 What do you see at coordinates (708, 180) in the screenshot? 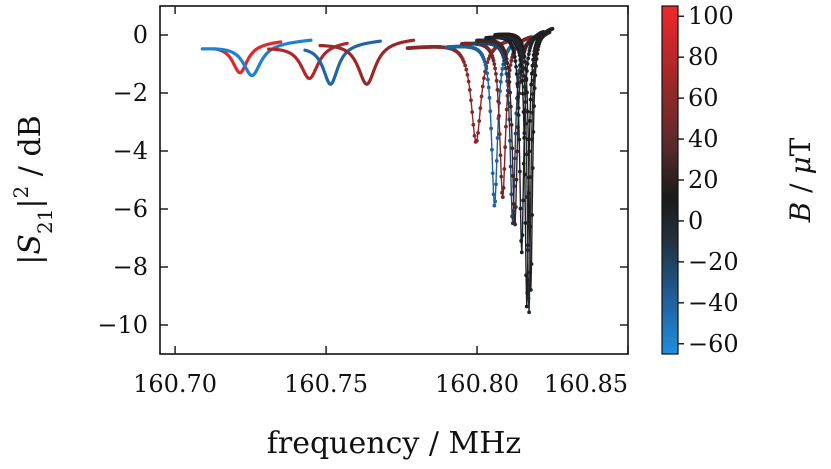
I see `colorbar-ticks: 100 80 60 40 20 0 −20 −40 −60` at bounding box center [708, 180].